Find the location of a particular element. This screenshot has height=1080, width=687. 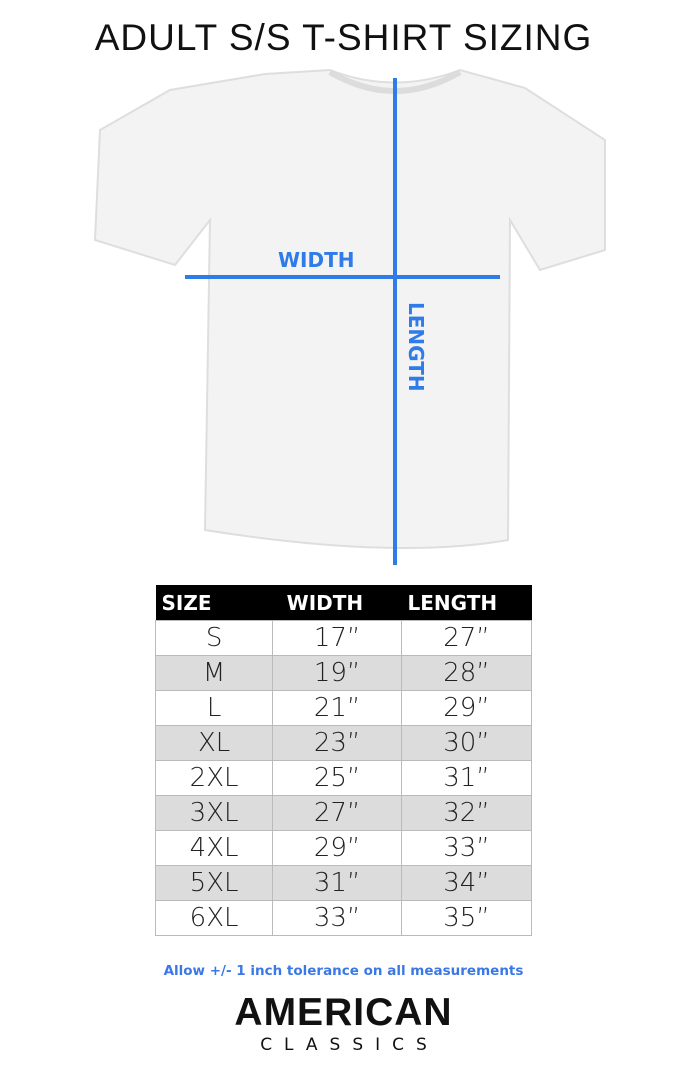

length-cell: 28” is located at coordinates (466, 673).